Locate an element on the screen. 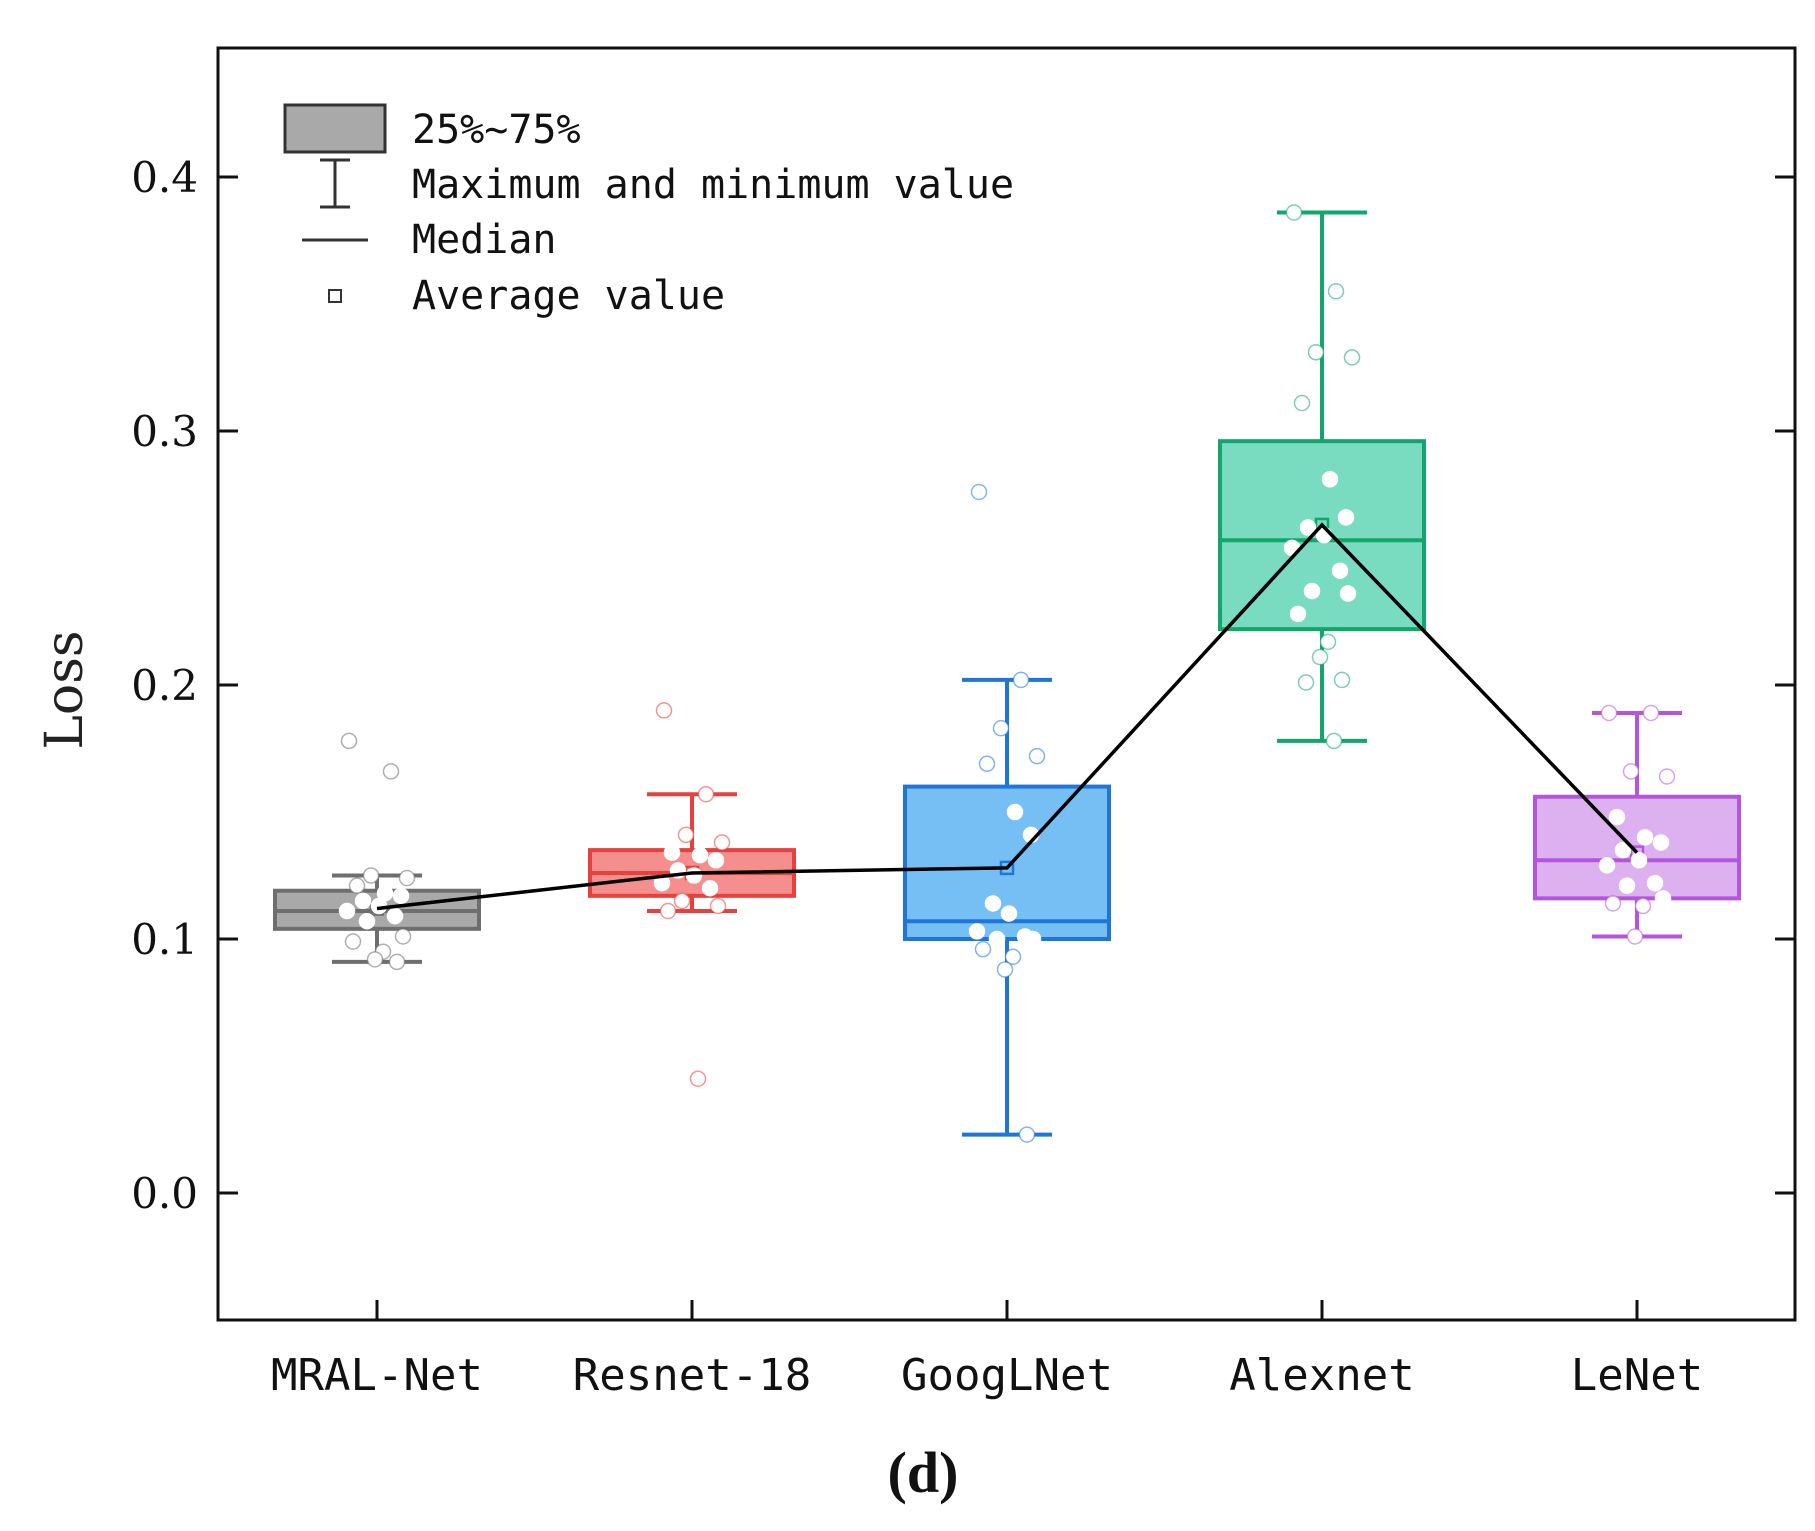 The height and width of the screenshot is (1531, 1815). y-axis-label: Loss is located at coordinates (65, 689).